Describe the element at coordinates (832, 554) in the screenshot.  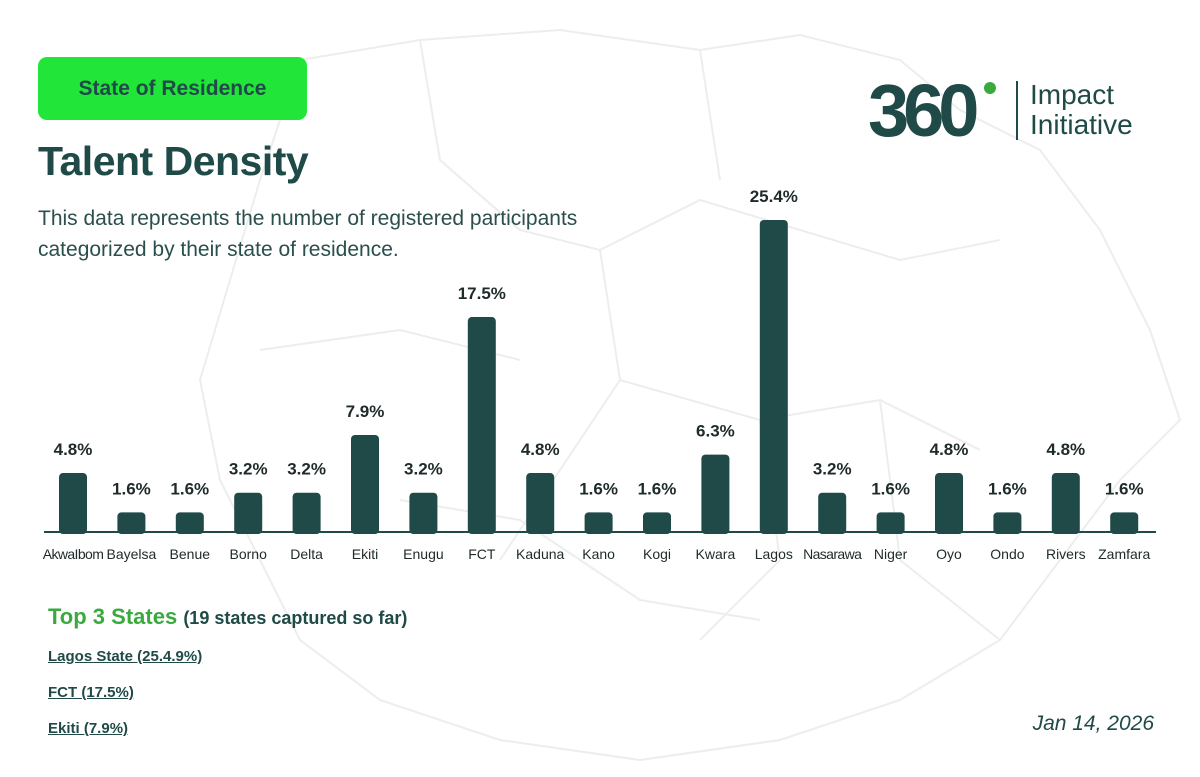
I see `category-label: Nasarawa` at that location.